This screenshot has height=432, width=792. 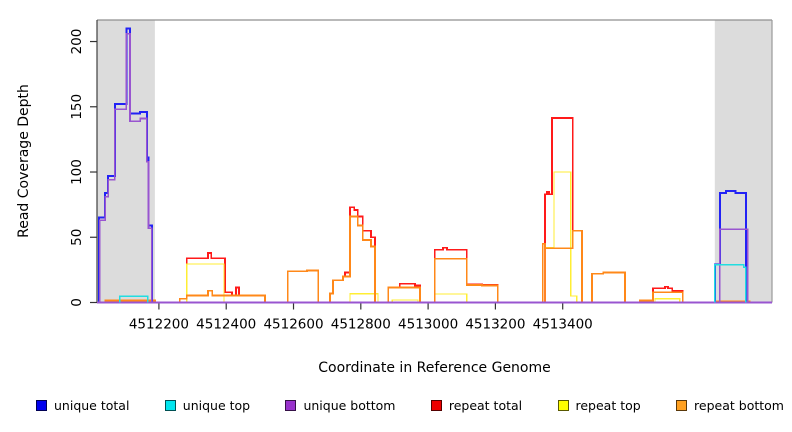 I want to click on svg-text: 4512400, so click(x=226, y=325).